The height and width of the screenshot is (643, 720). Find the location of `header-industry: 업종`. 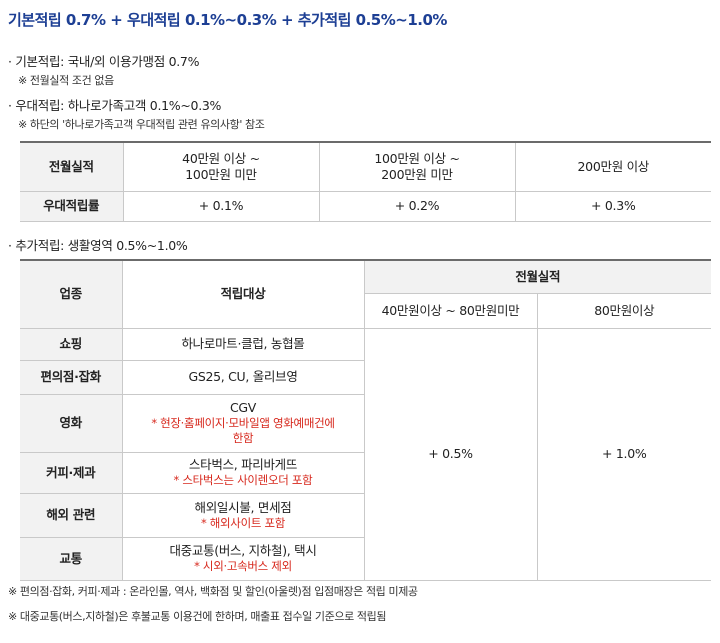

header-industry: 업종 is located at coordinates (71, 294).